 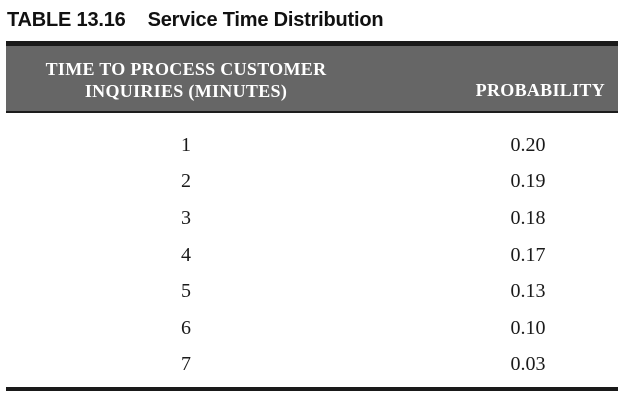 I want to click on probability-cell: 0.03, so click(x=528, y=364).